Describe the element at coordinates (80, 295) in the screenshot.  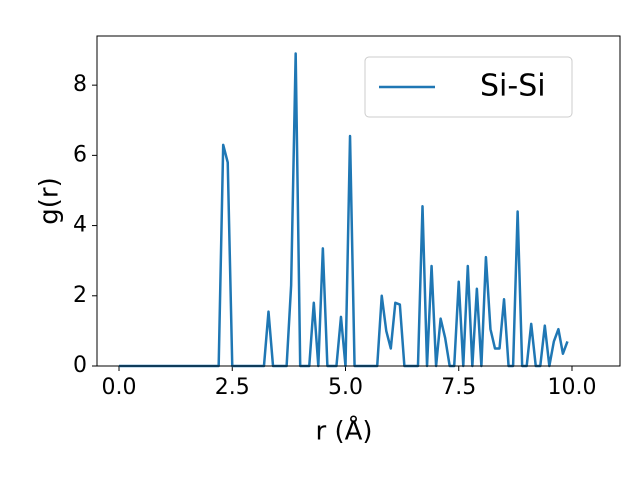
I see `y-tick-label: 2` at that location.